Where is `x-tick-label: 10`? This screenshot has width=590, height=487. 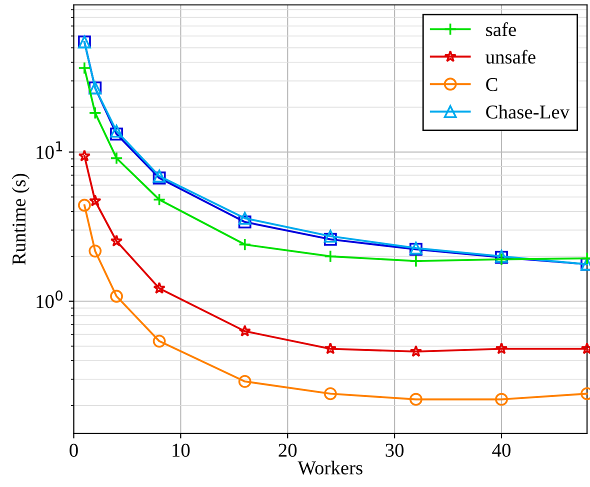
x-tick-label: 10 is located at coordinates (181, 450).